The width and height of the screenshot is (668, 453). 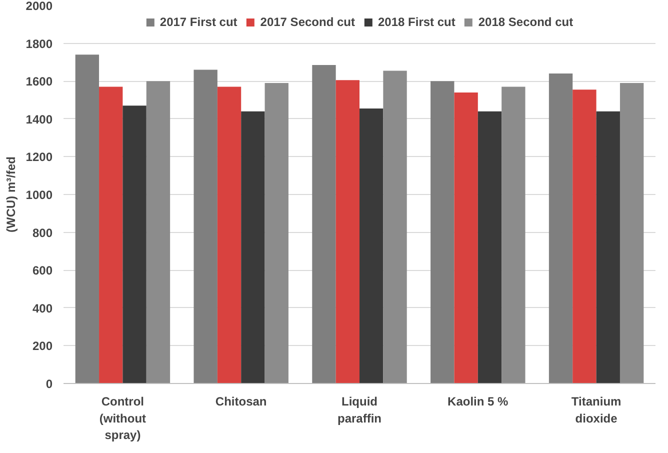 What do you see at coordinates (39, 43) in the screenshot?
I see `y-tick-label: 1800` at bounding box center [39, 43].